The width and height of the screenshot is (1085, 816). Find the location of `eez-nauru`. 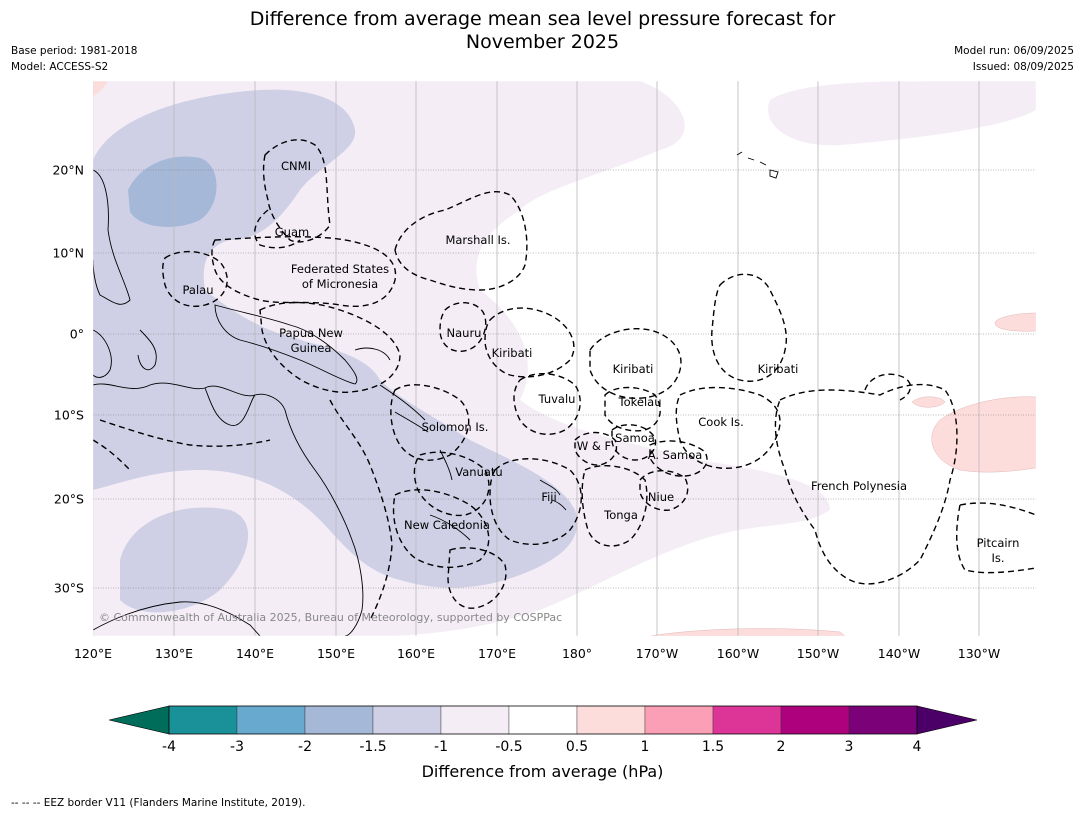

eez-nauru is located at coordinates (463, 327).